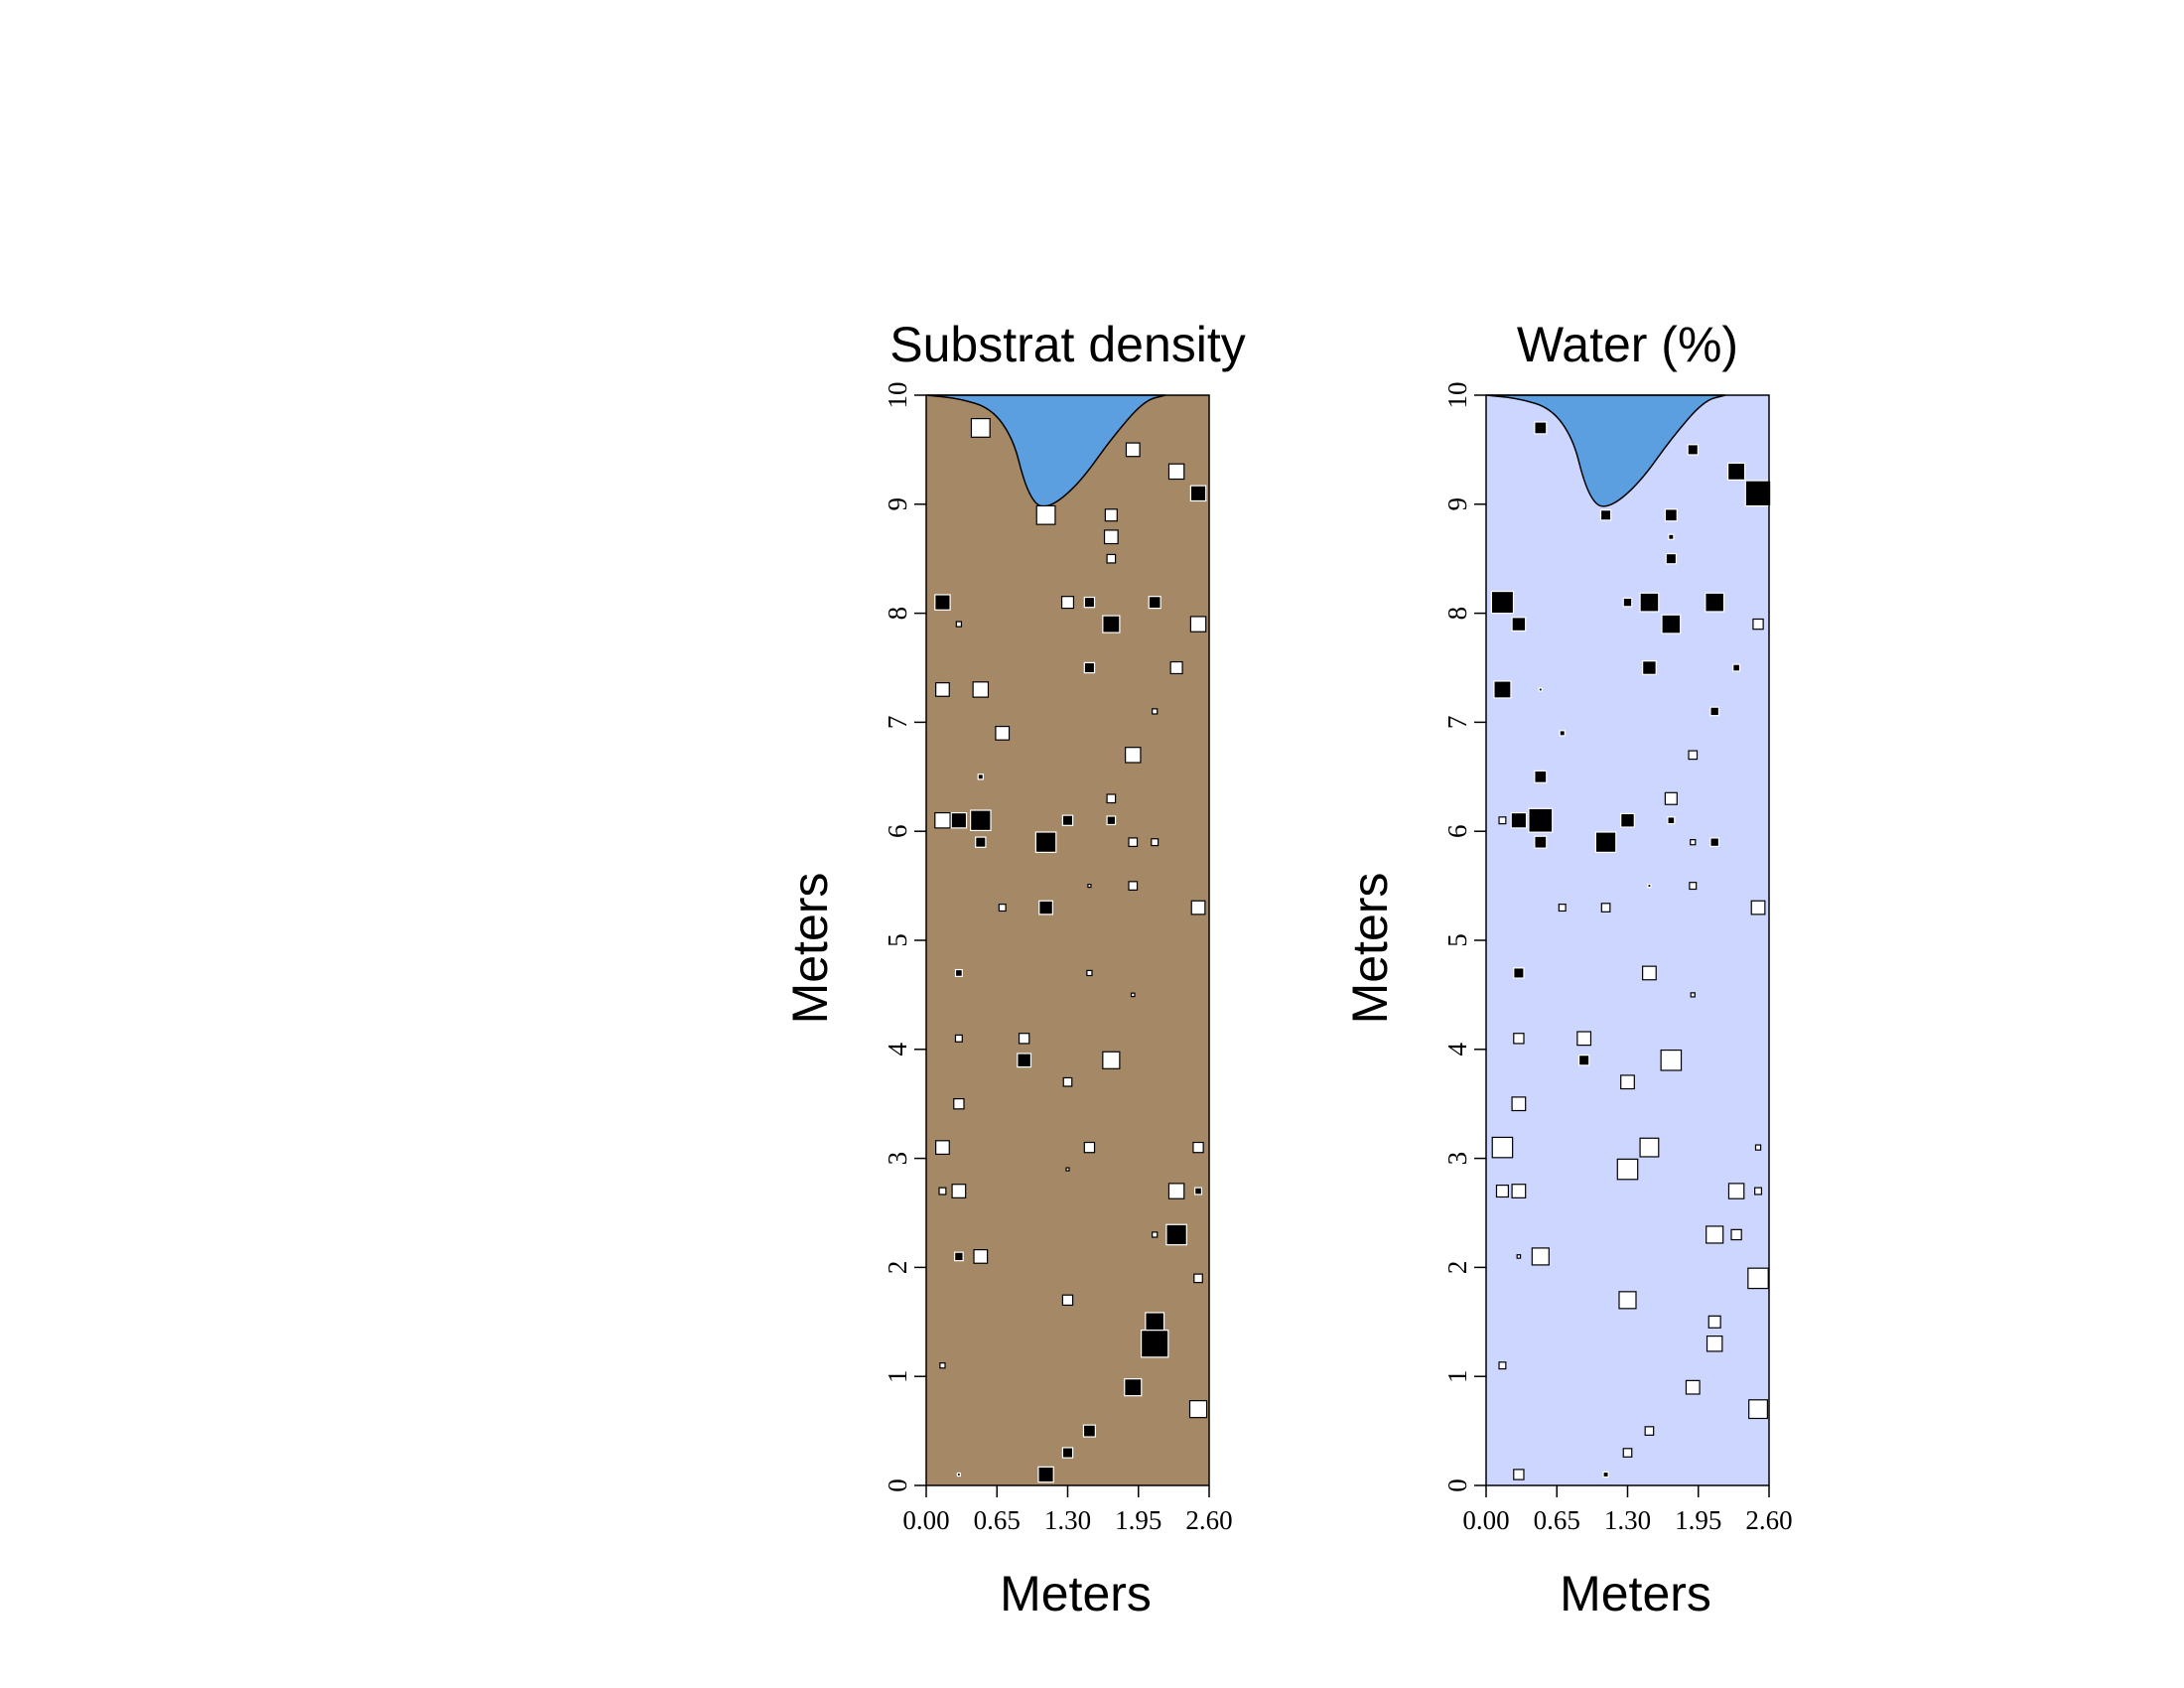 The width and height of the screenshot is (2184, 1688). Describe the element at coordinates (1457, 940) in the screenshot. I see `y-tick-label: 5` at that location.